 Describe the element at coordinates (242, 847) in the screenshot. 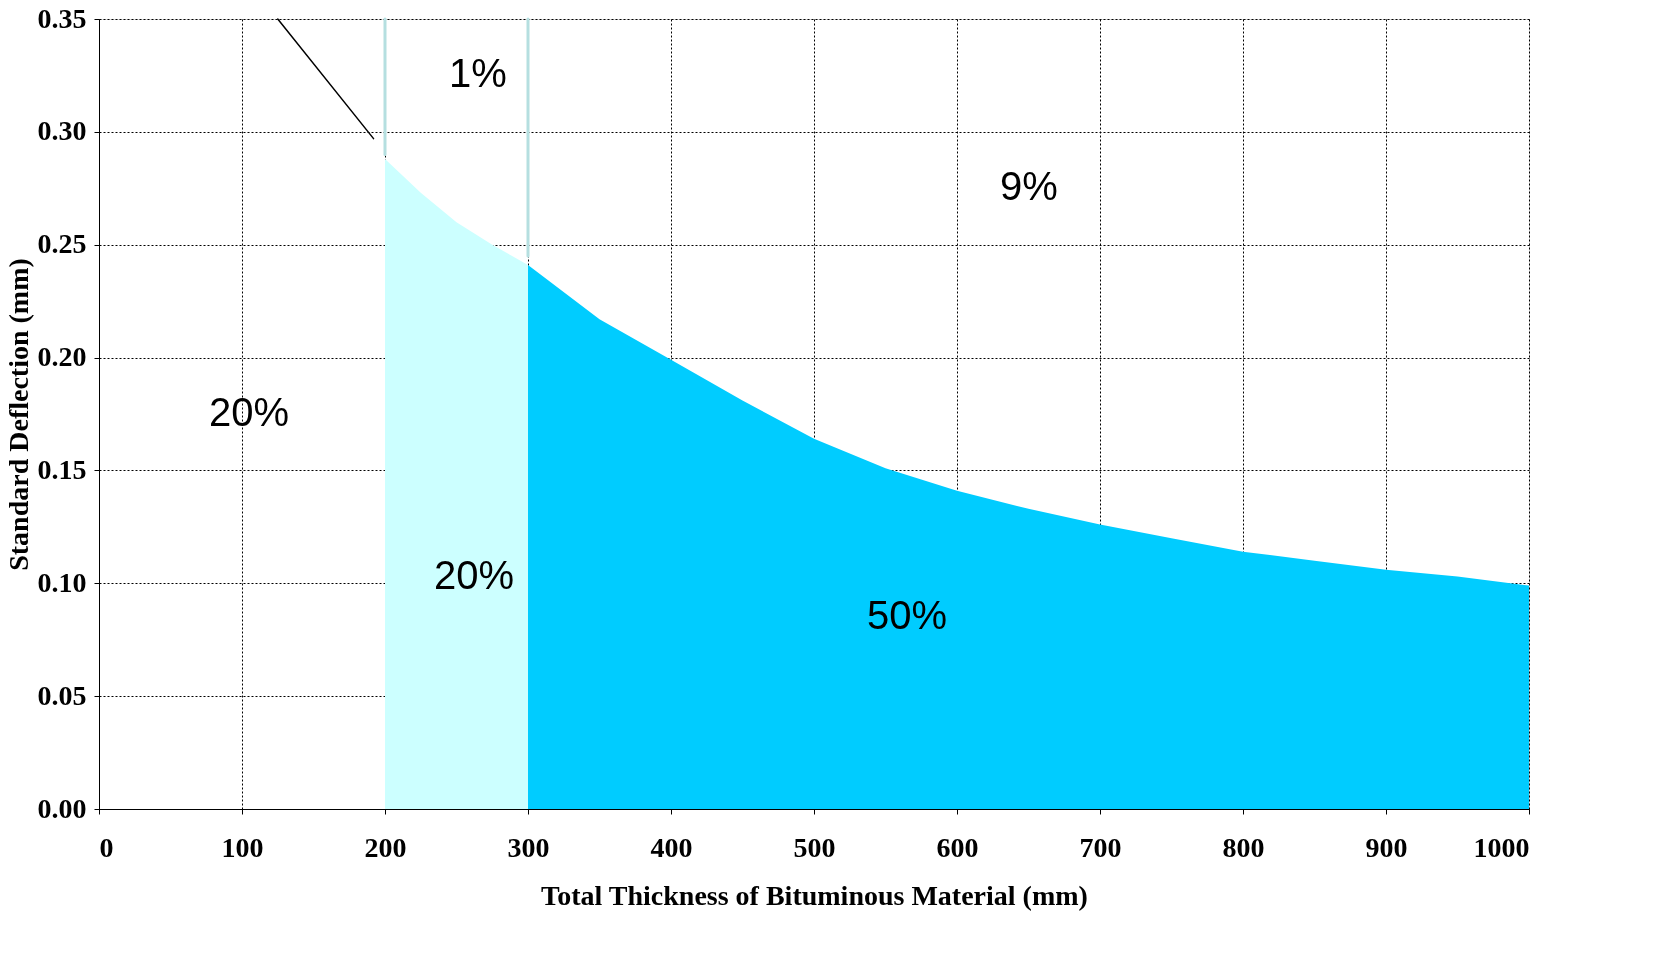

I see `x-tick-label: 100` at that location.